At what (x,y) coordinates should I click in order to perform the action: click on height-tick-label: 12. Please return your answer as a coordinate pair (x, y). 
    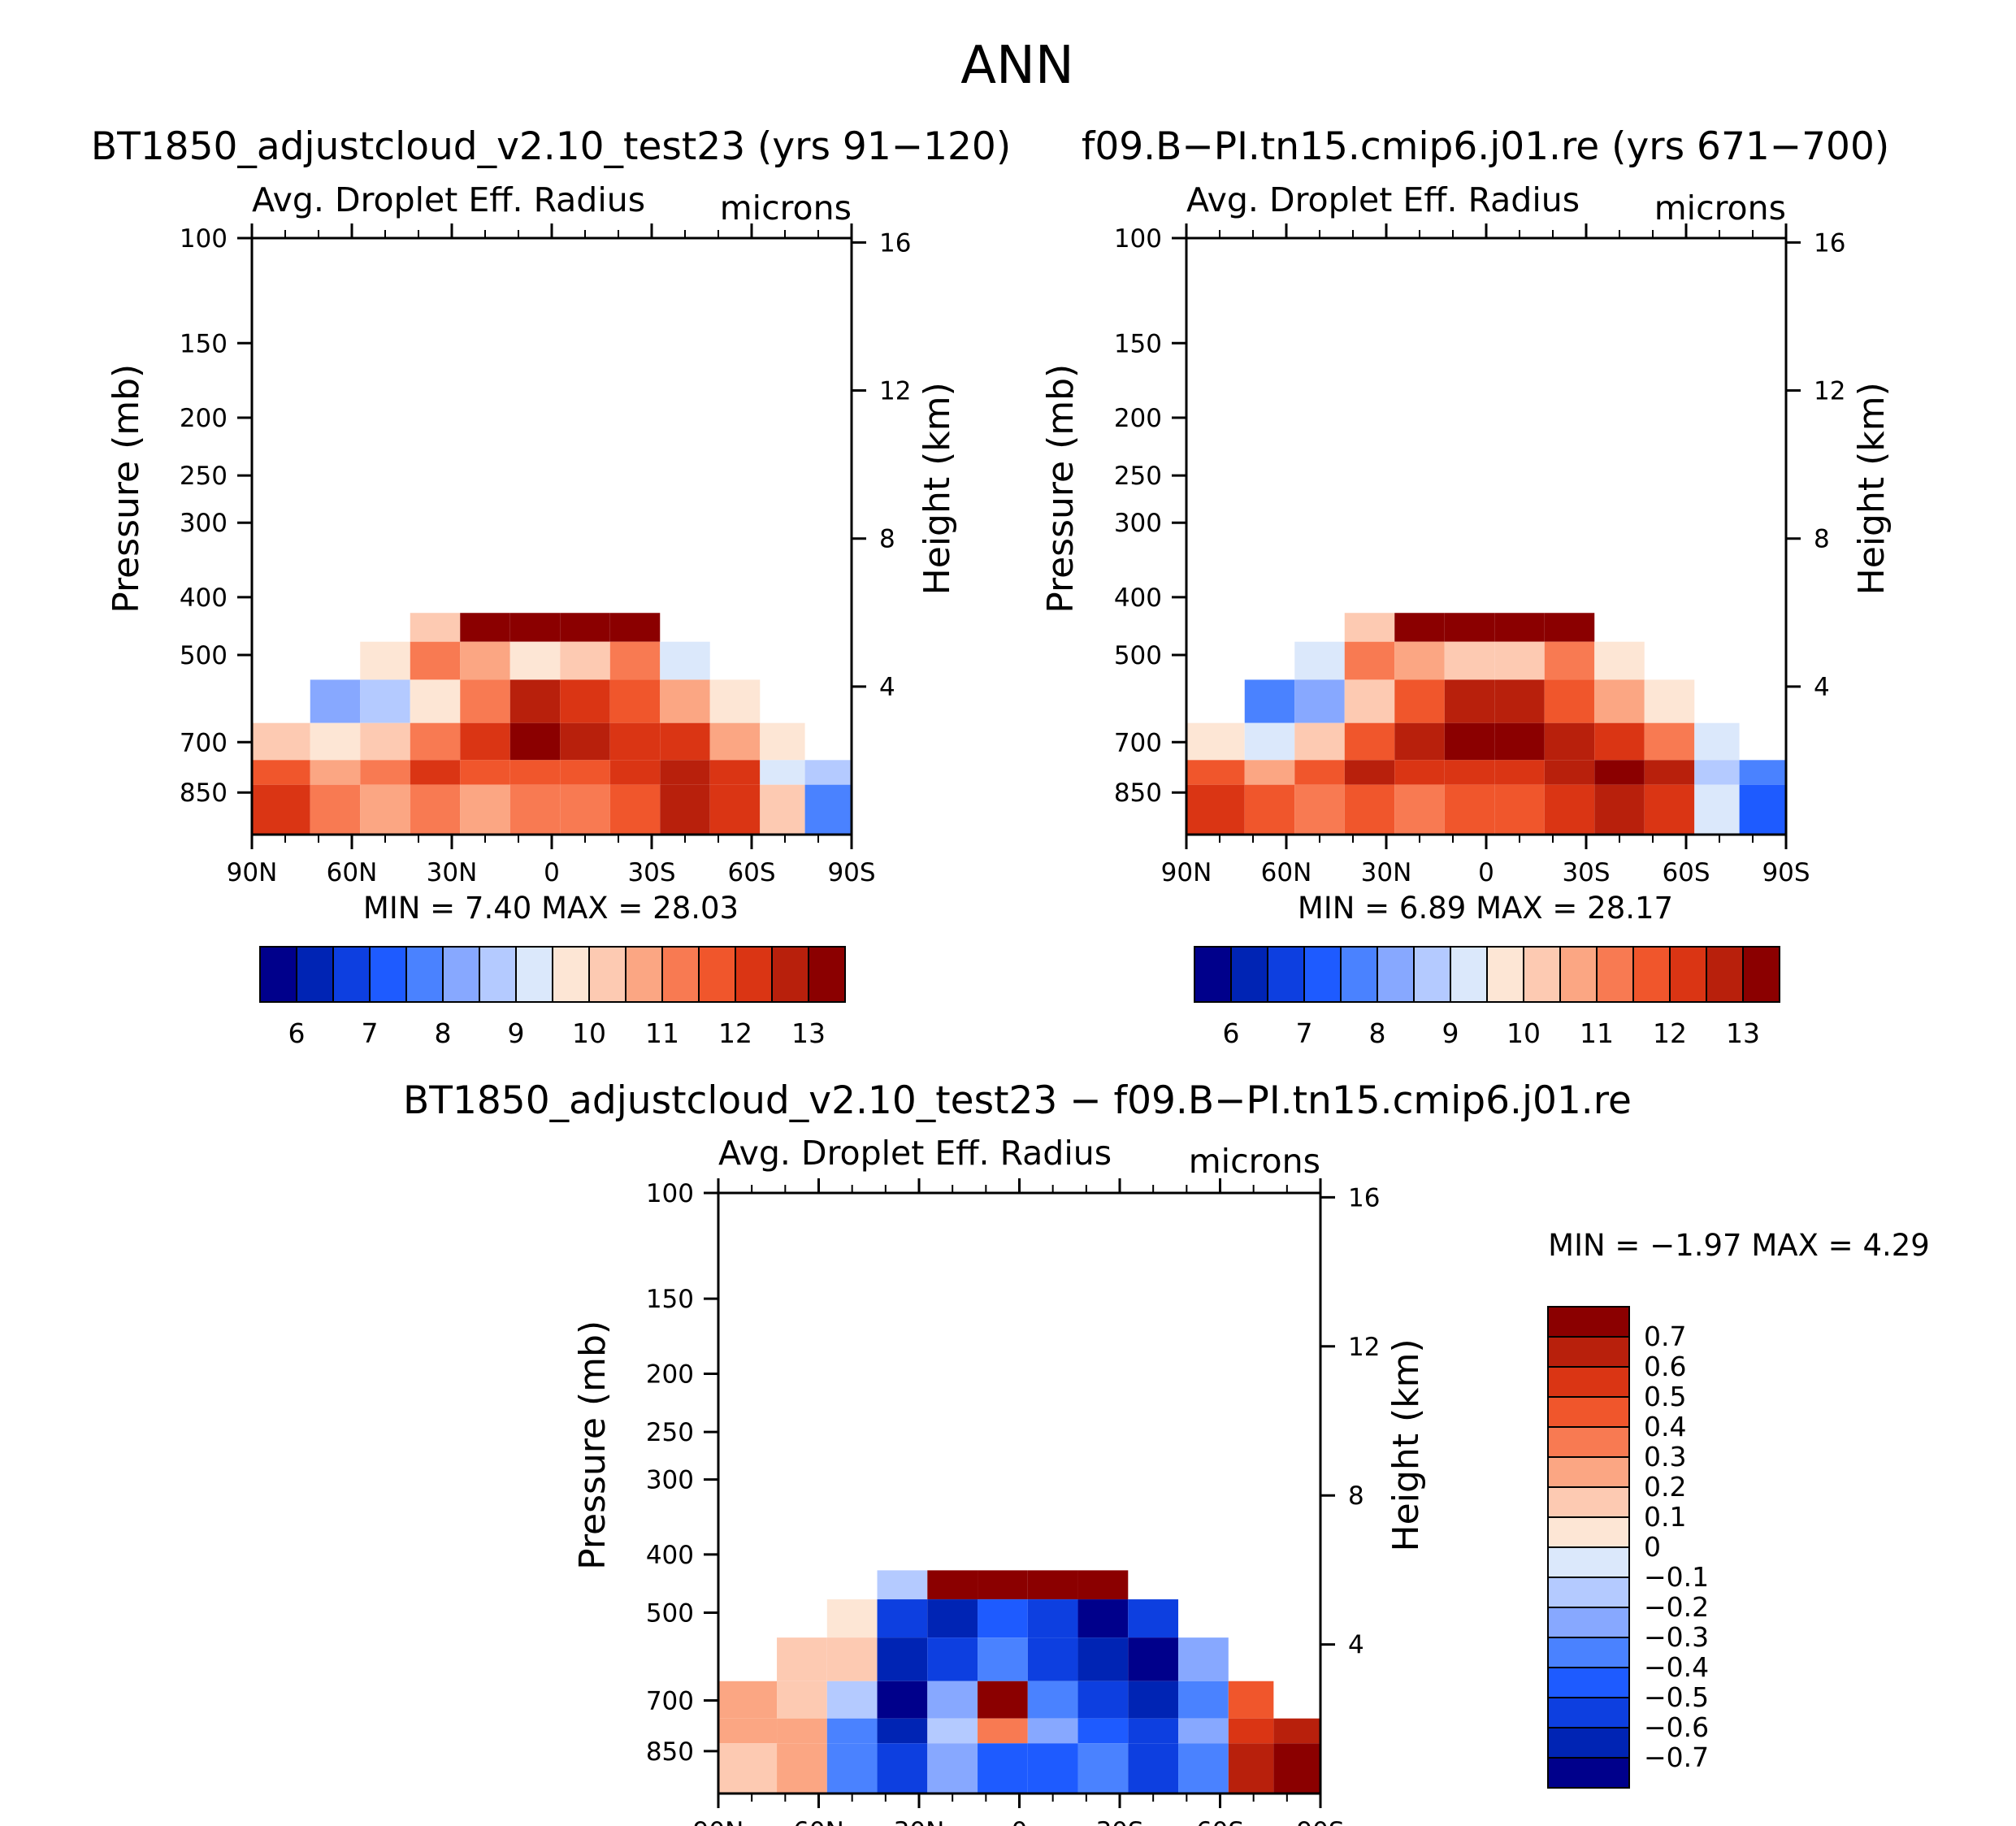
    Looking at the image, I should click on (1829, 391).